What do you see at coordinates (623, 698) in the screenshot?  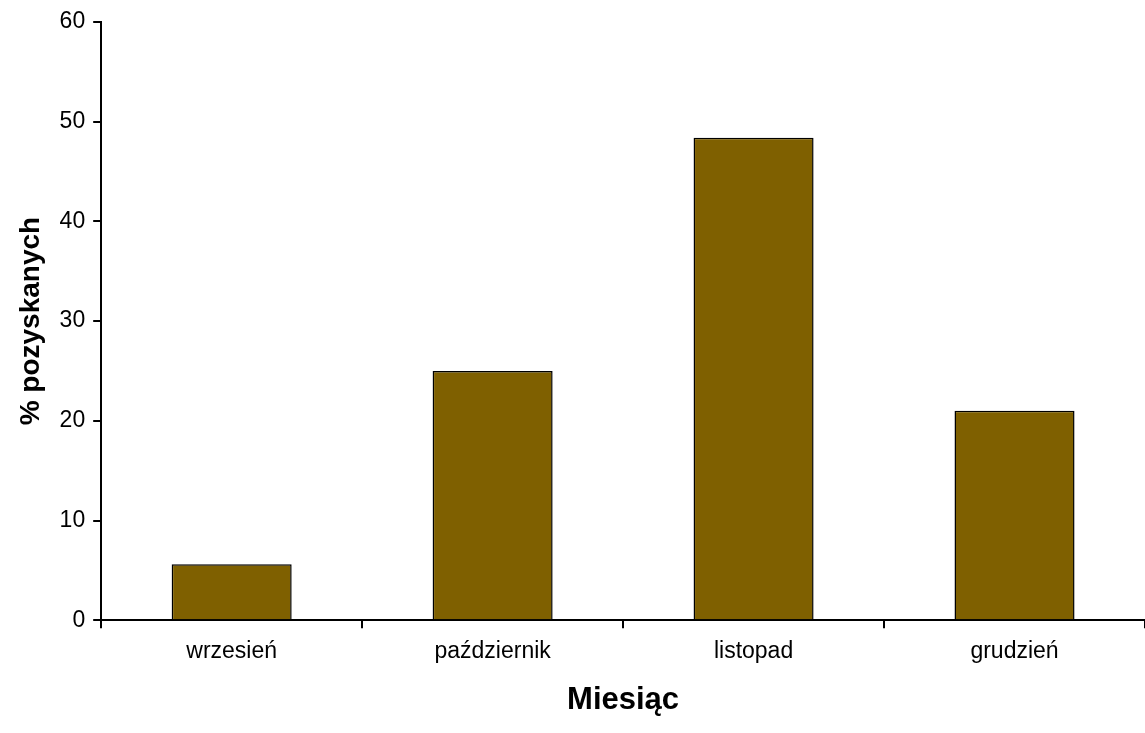 I see `x-axis-title: Miesiąc` at bounding box center [623, 698].